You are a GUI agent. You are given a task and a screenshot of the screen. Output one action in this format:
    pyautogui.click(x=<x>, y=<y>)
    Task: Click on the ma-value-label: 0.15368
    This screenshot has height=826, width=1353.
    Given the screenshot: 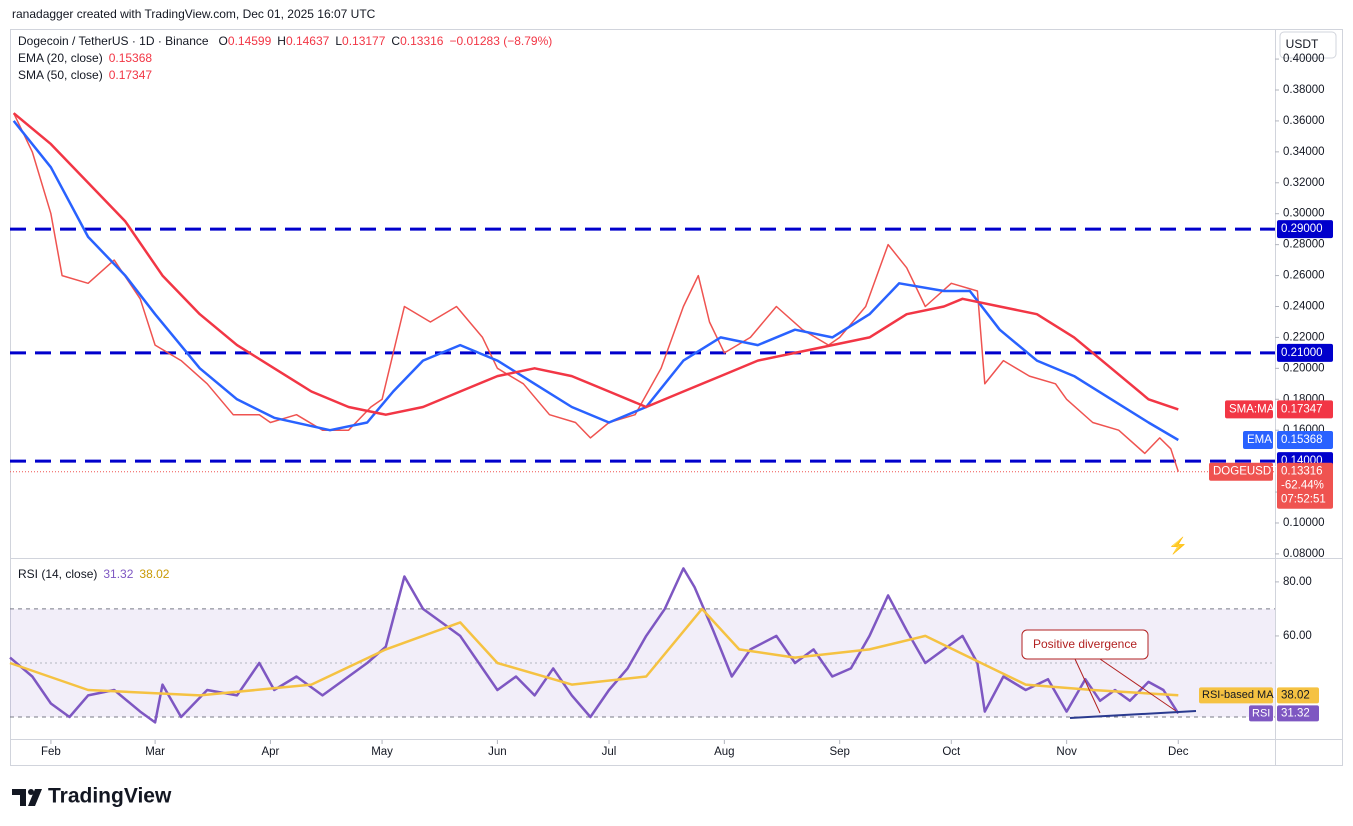 What is the action you would take?
    pyautogui.click(x=1302, y=440)
    